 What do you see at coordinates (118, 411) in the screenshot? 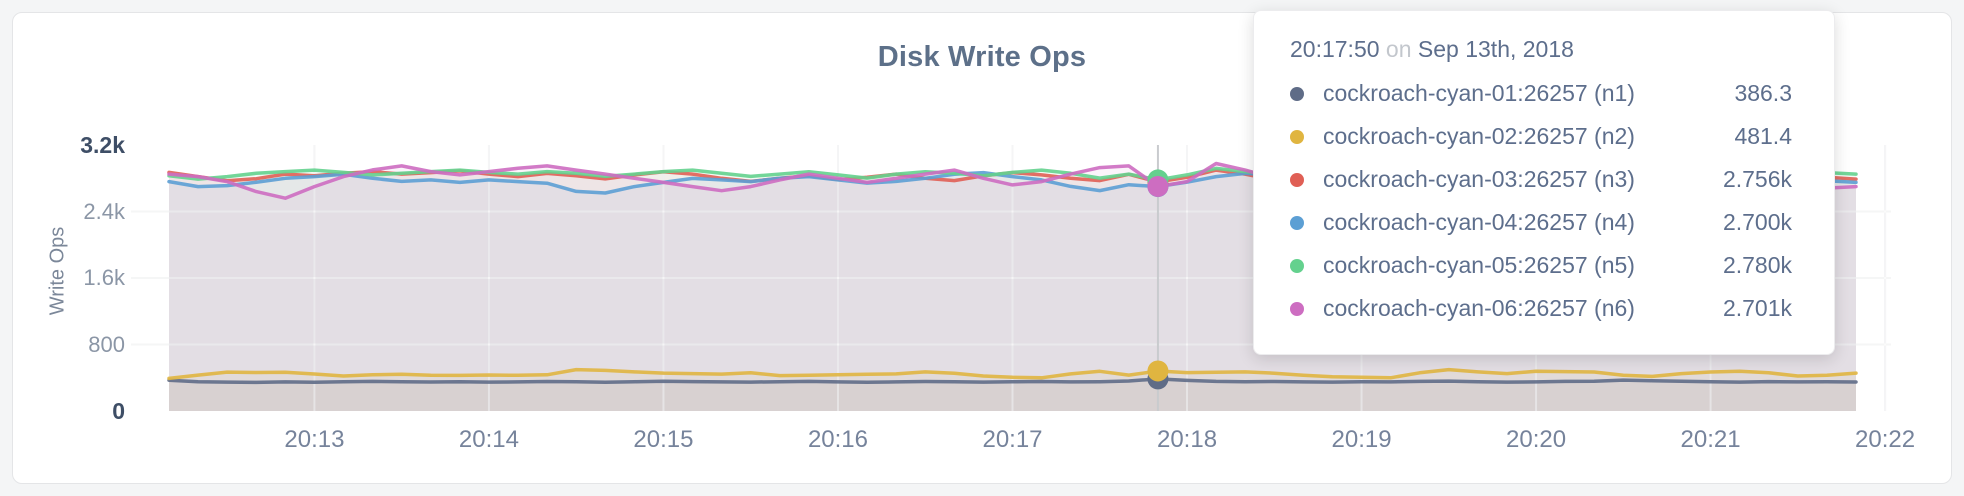
I see `y-tick-label: 0` at bounding box center [118, 411].